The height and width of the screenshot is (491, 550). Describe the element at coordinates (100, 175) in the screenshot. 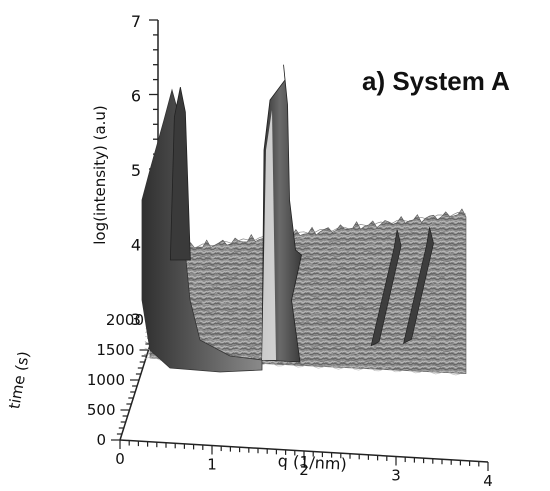

I see `z-axis-title: log(intensity) (a.u)` at that location.